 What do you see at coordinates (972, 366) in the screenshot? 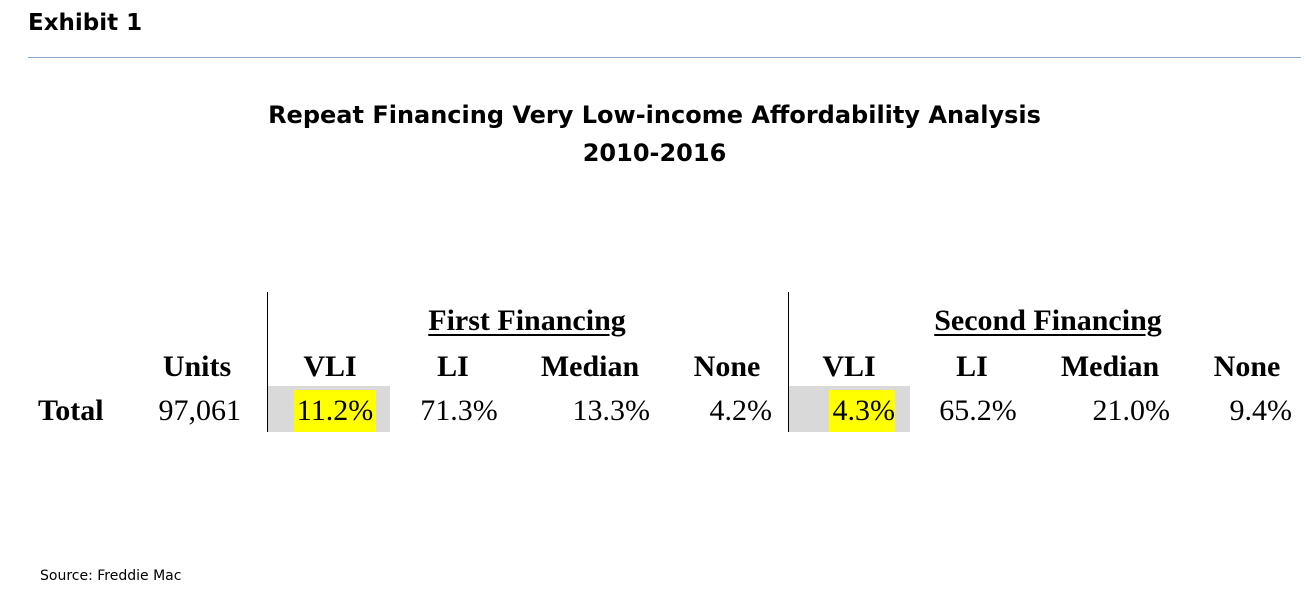
I see `column-header-li-second: LI` at bounding box center [972, 366].